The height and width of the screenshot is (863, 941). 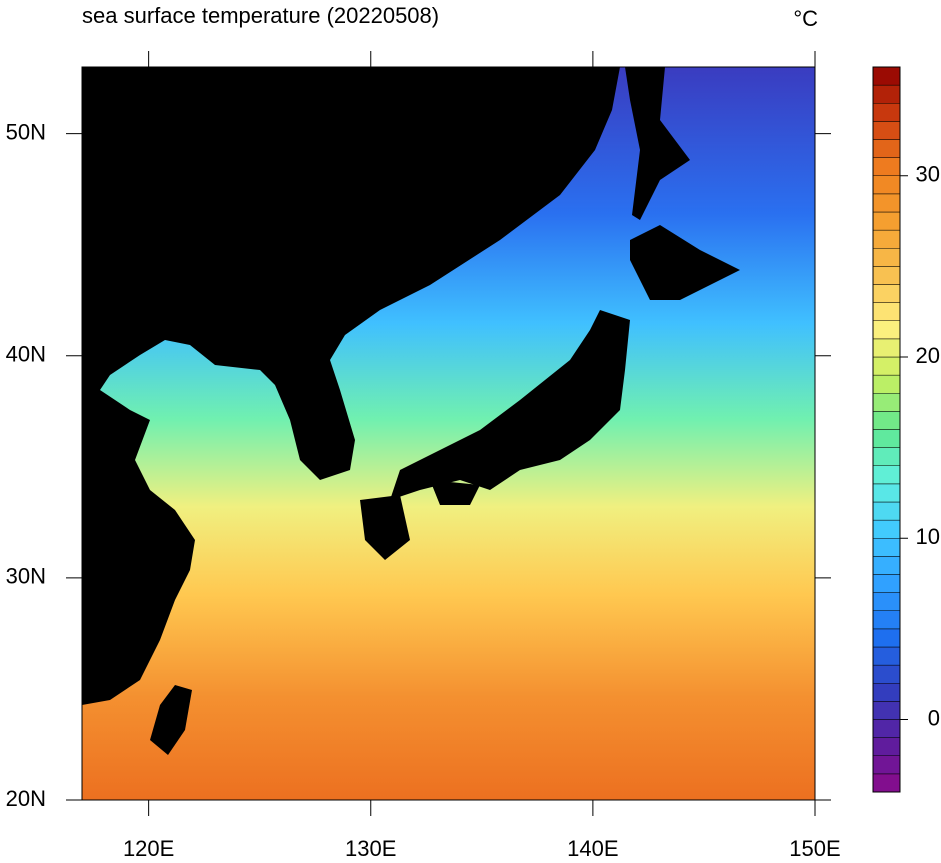 What do you see at coordinates (928, 355) in the screenshot?
I see `colorbar-tick-label: 20` at bounding box center [928, 355].